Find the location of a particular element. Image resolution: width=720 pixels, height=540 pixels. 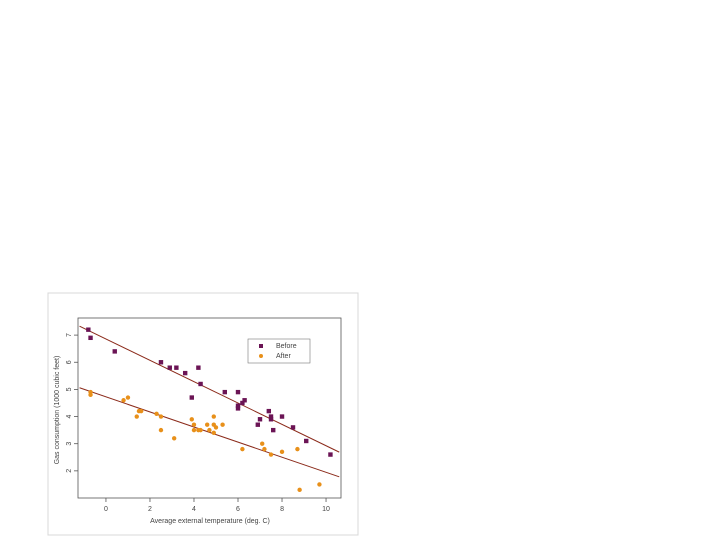

legend-label: Before is located at coordinates (286, 346).